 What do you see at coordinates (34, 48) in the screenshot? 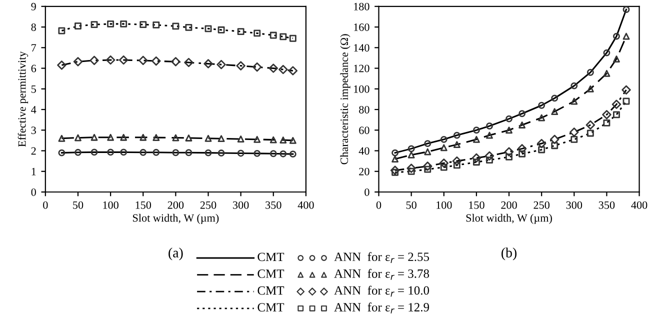
I see `y-tick-label: 7` at bounding box center [34, 48].